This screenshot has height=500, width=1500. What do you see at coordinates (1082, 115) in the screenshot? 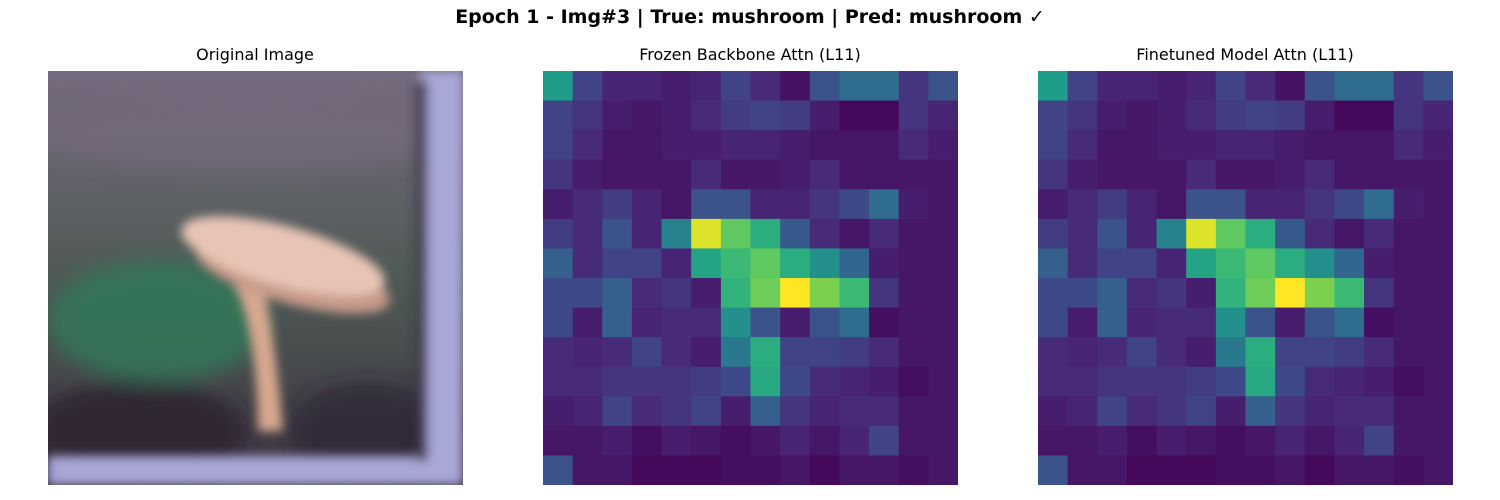
I see `heatmap-cell-r1-c1` at bounding box center [1082, 115].